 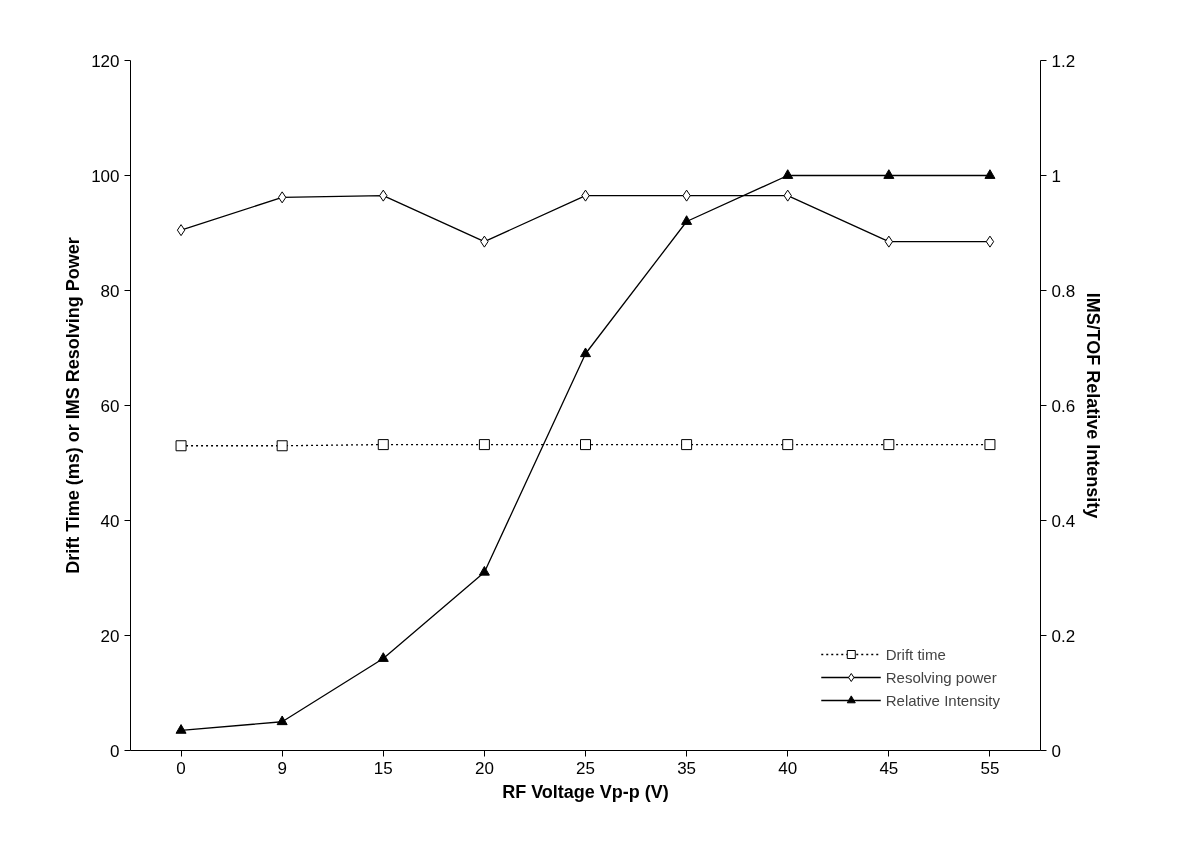 What do you see at coordinates (687, 768) in the screenshot?
I see `x-tick-label: 35` at bounding box center [687, 768].